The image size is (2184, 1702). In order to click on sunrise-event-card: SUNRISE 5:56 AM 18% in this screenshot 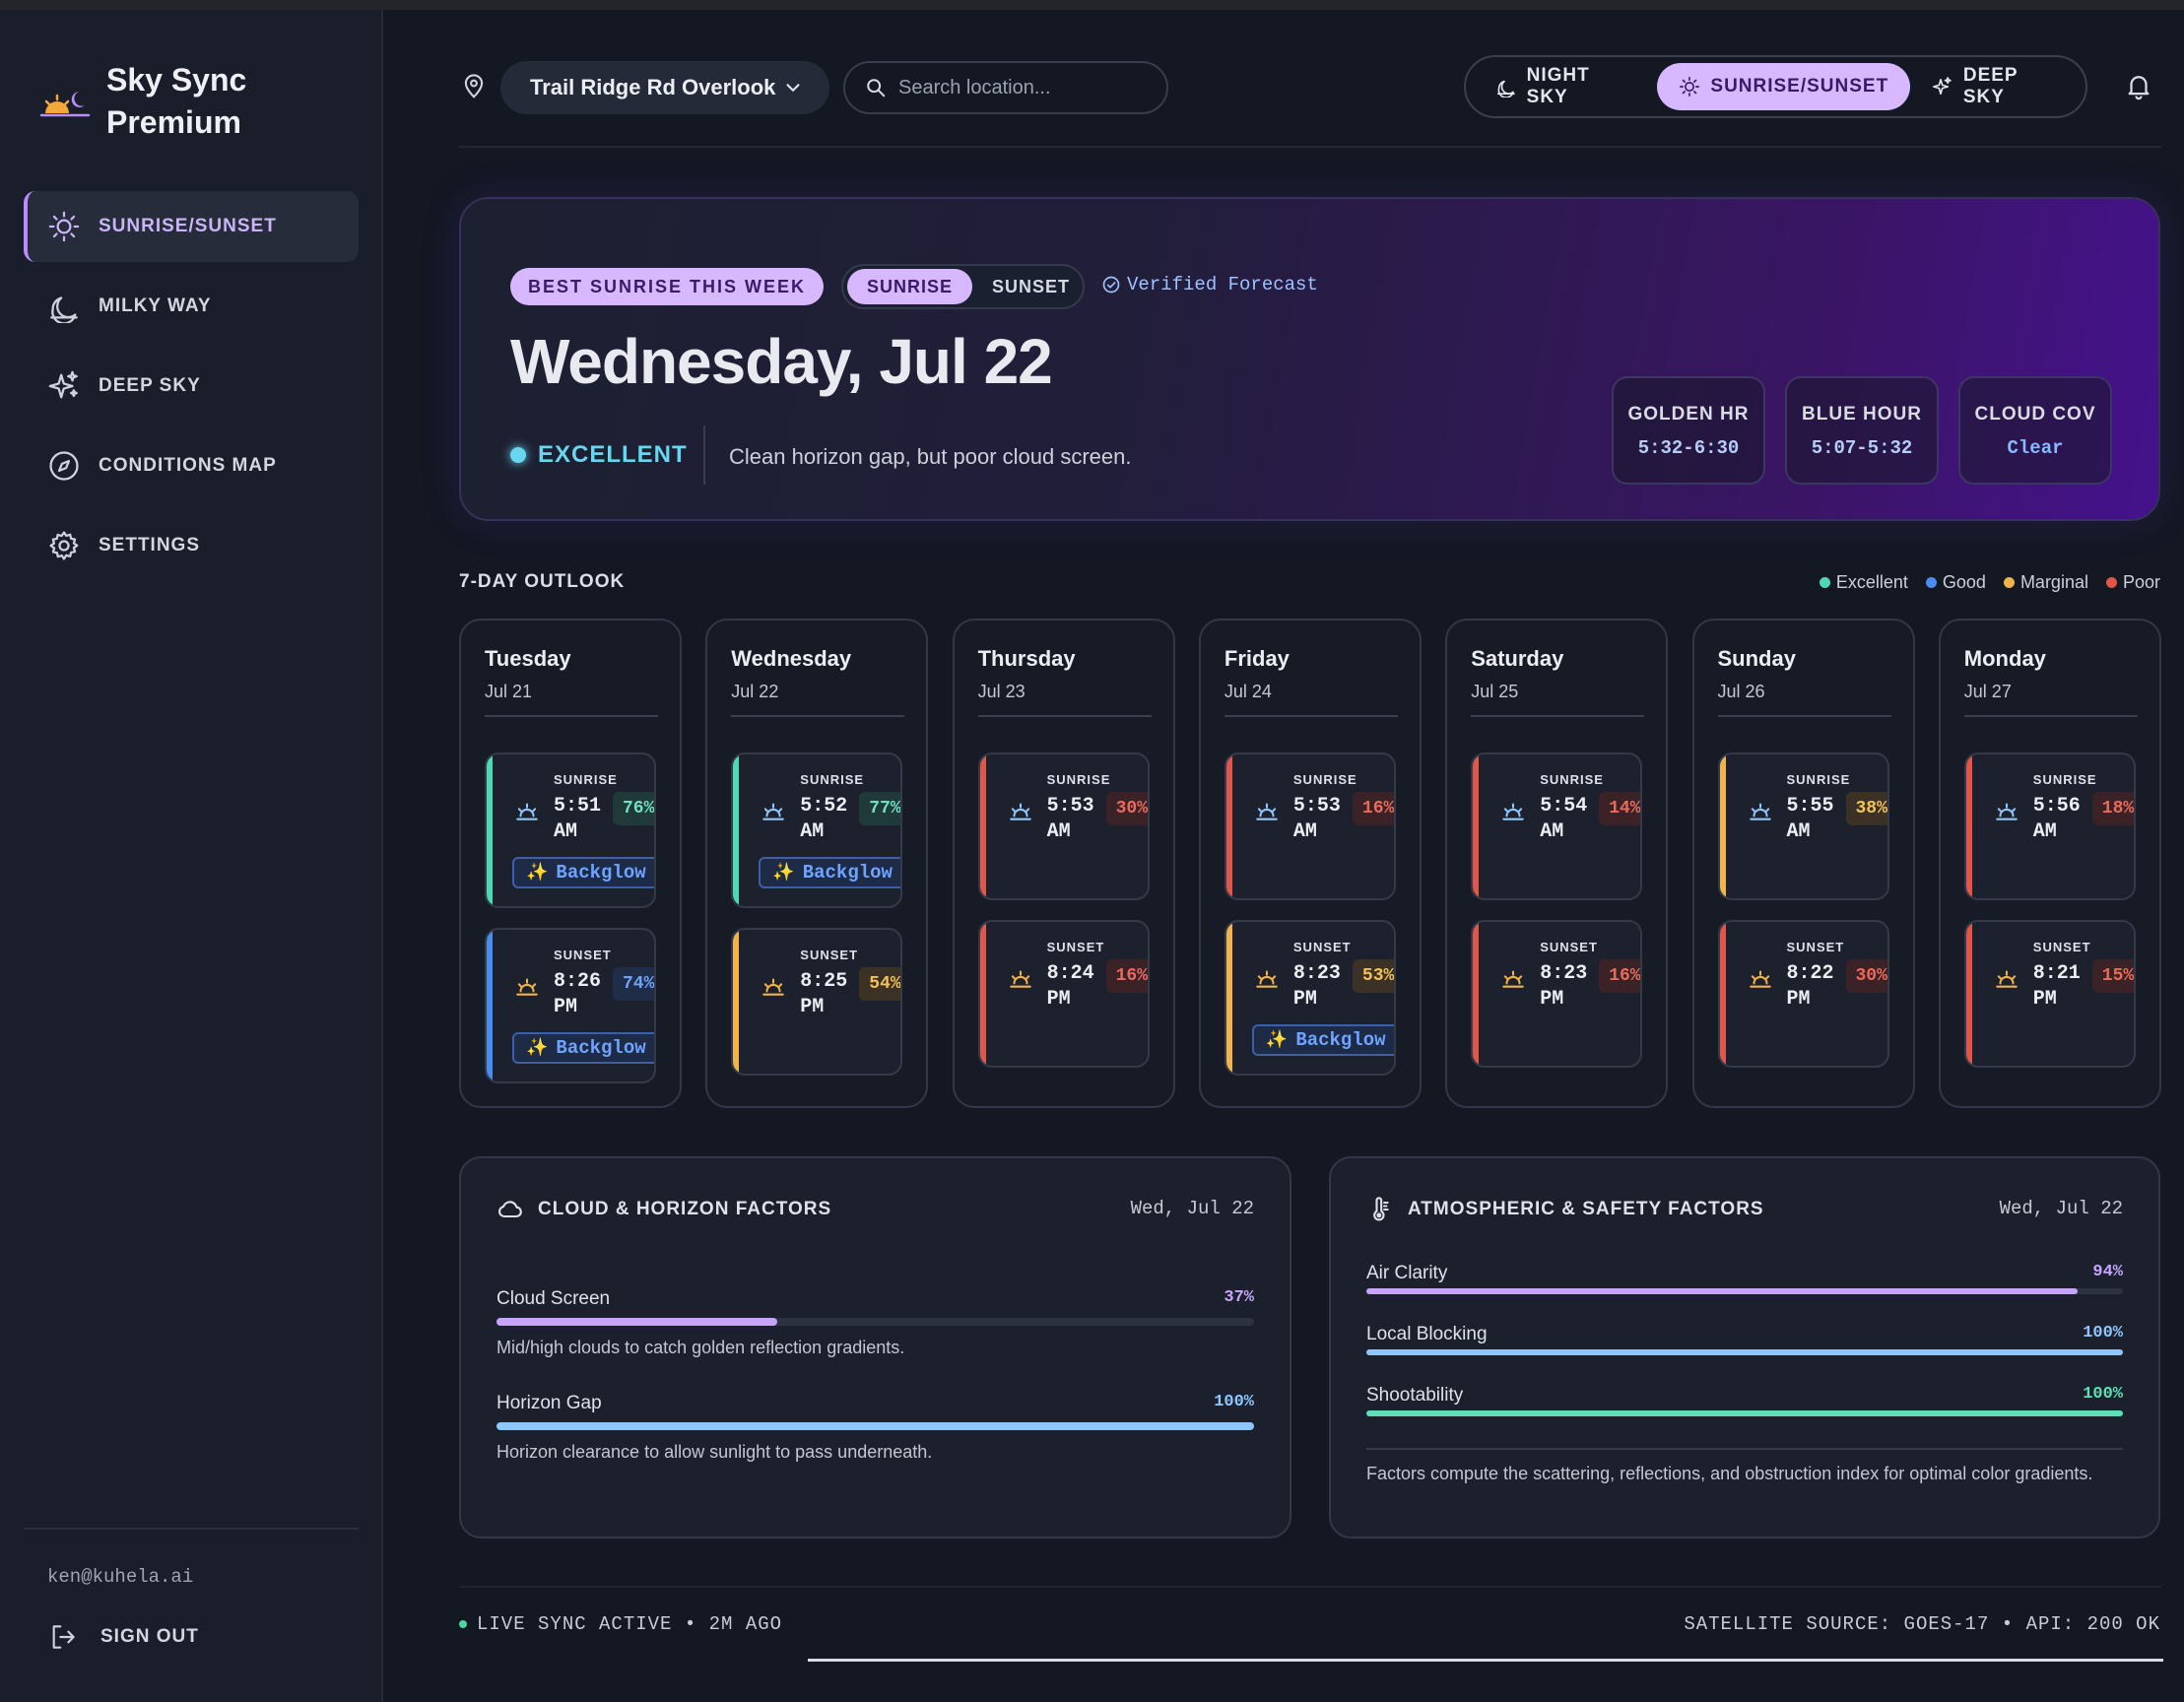, I will do `click(2049, 826)`.